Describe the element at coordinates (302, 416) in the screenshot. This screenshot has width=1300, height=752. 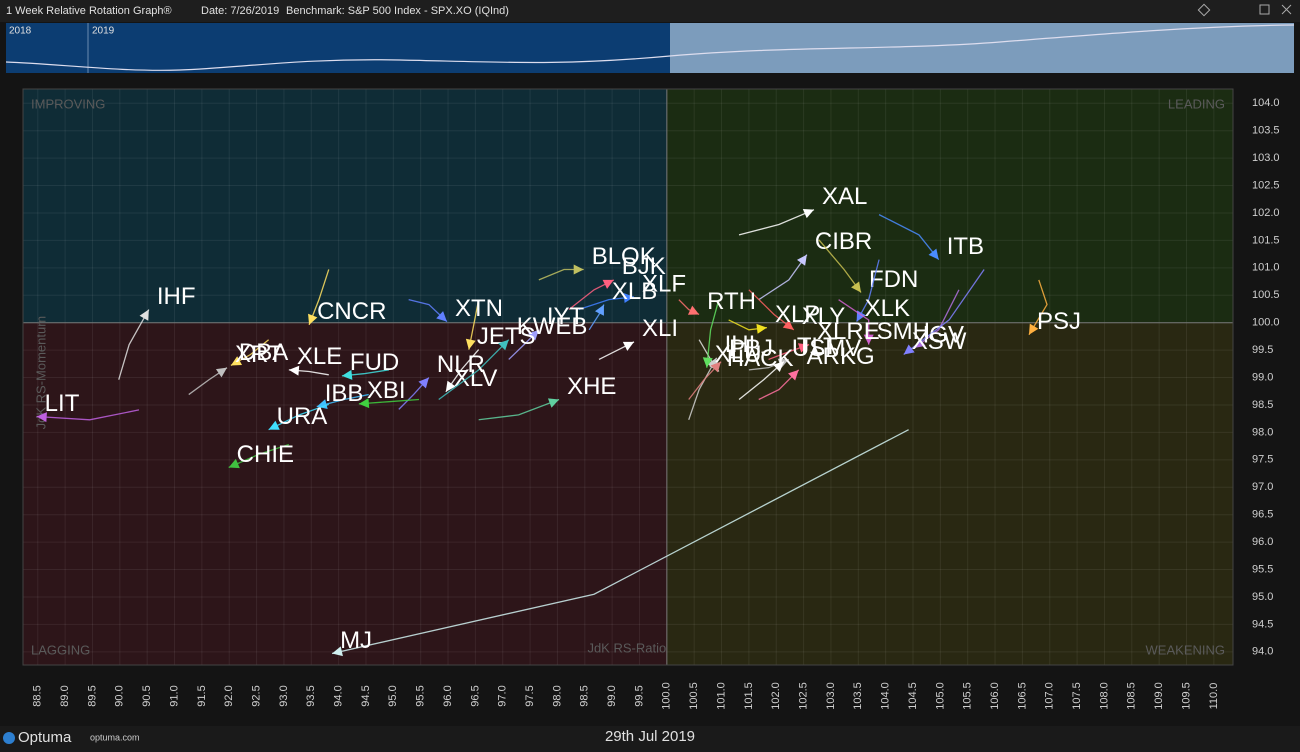
I see `series-label: URA` at that location.